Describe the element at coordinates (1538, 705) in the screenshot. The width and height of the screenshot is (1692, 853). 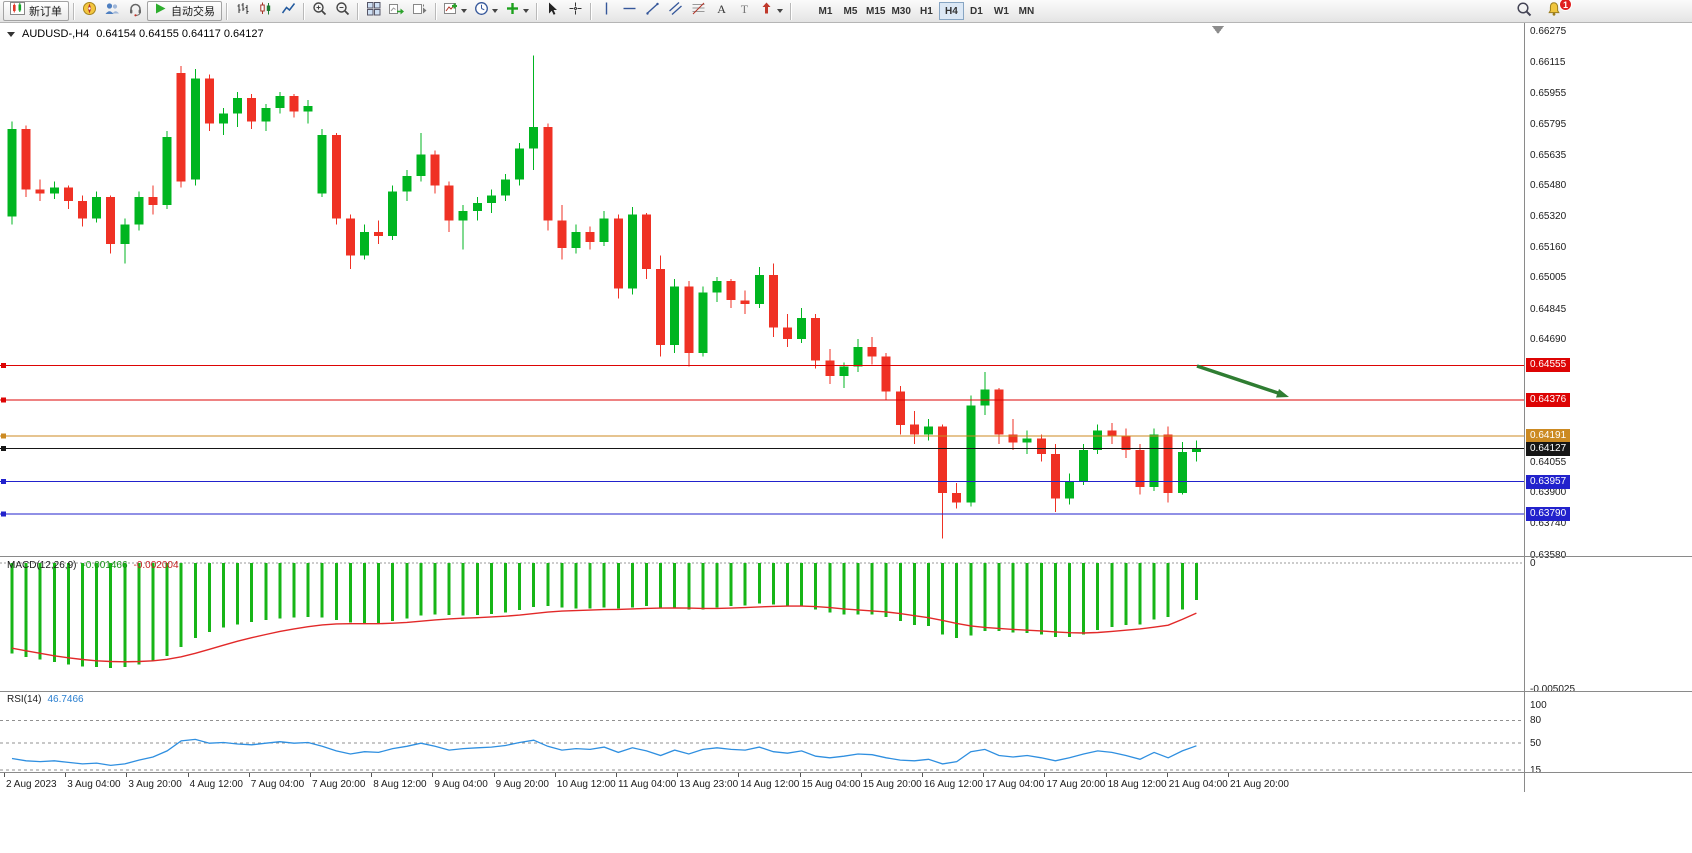
I see `rsi-axis-label: 100` at that location.